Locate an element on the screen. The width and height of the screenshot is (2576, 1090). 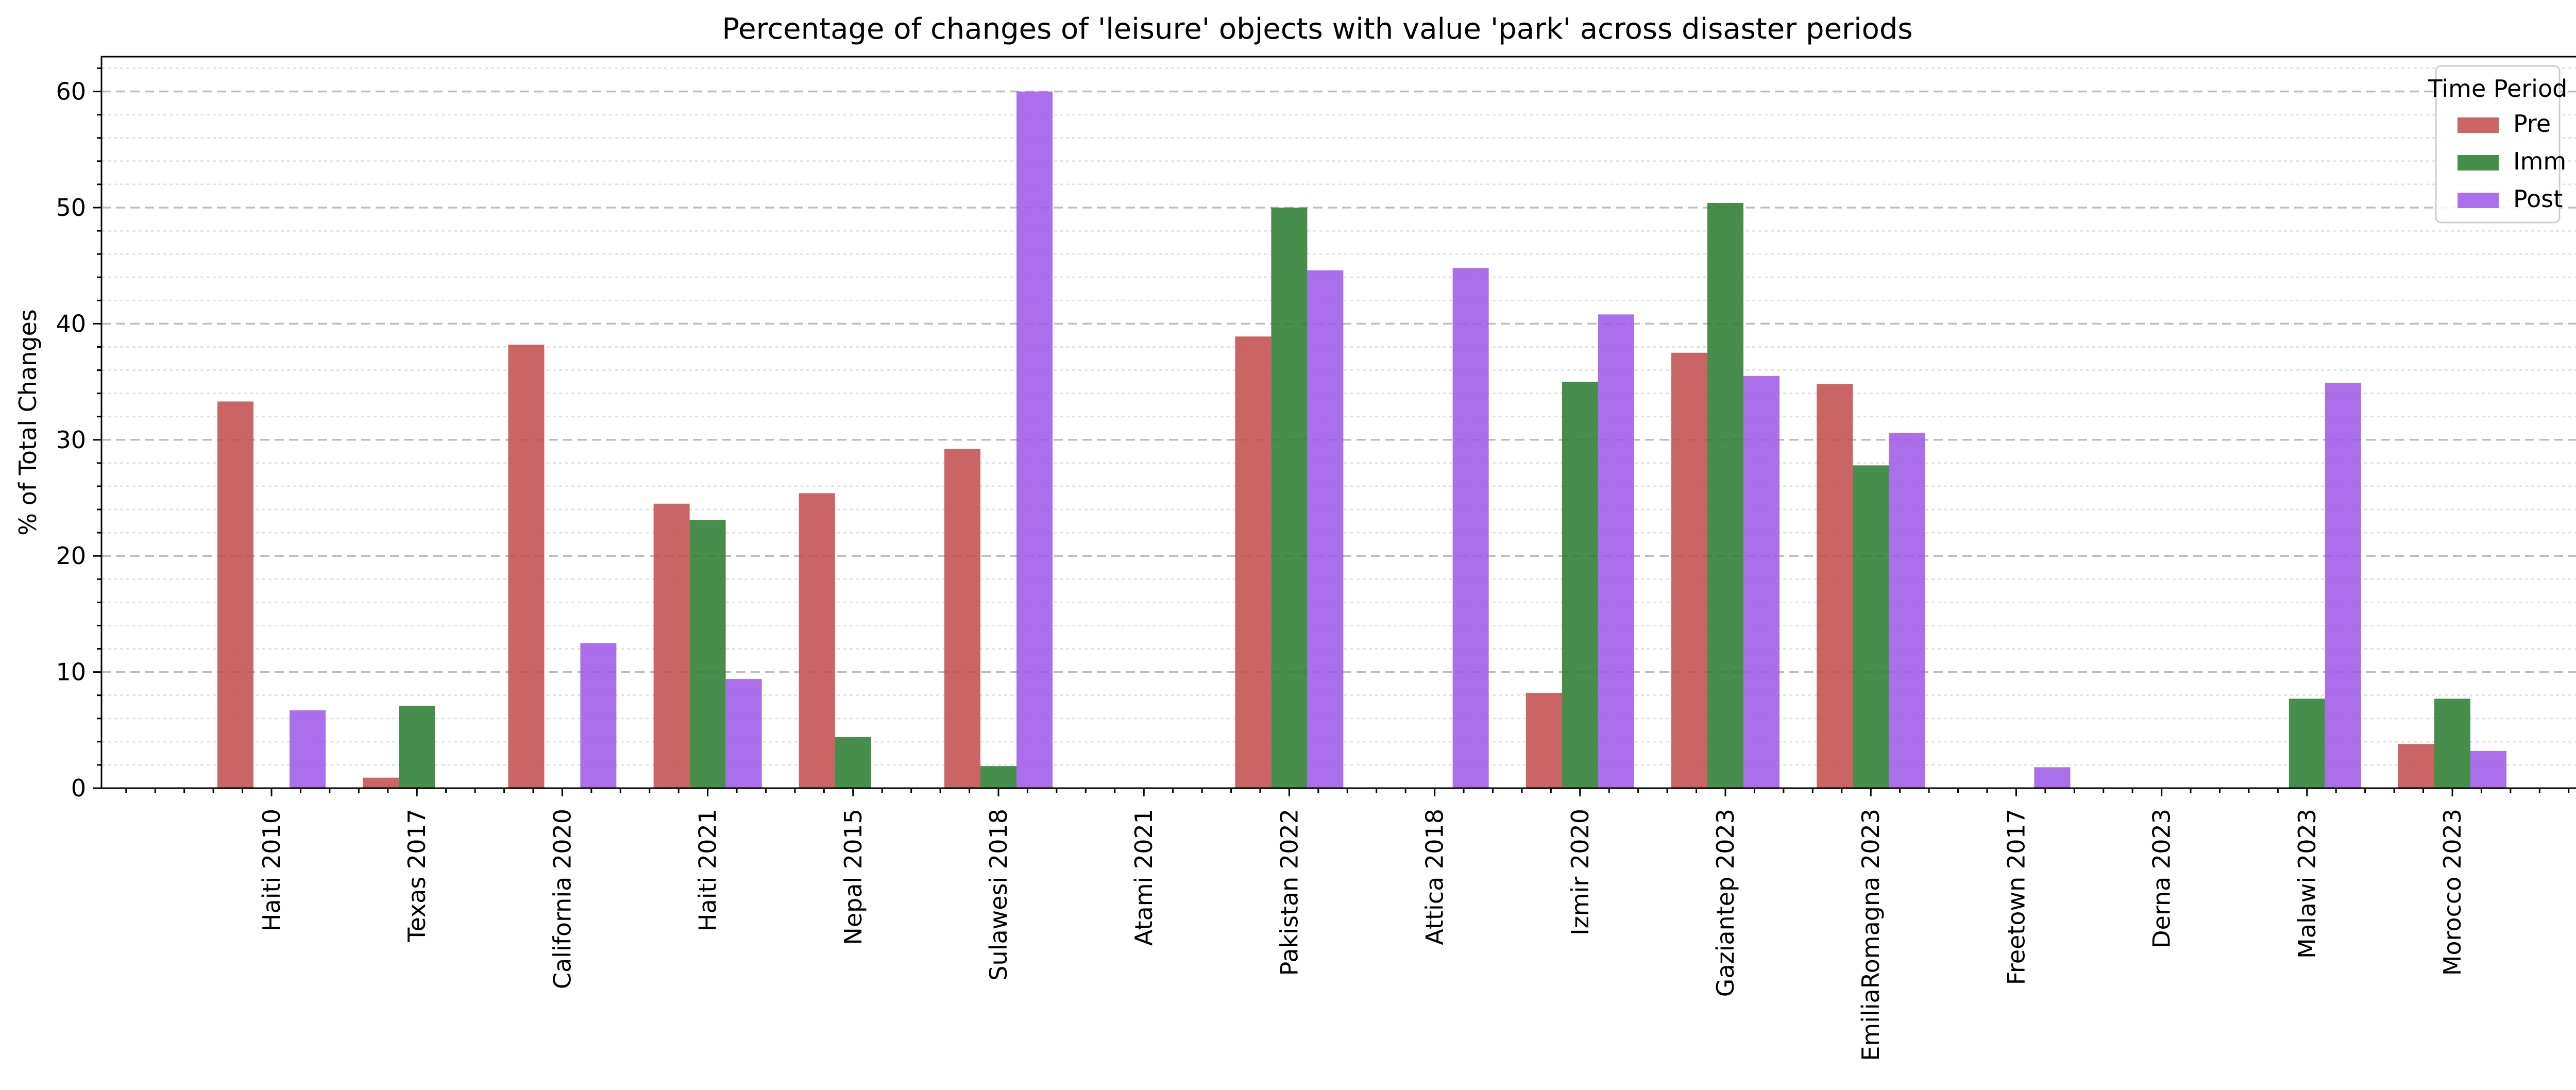
legend-label-pre: Pre is located at coordinates (2532, 124).